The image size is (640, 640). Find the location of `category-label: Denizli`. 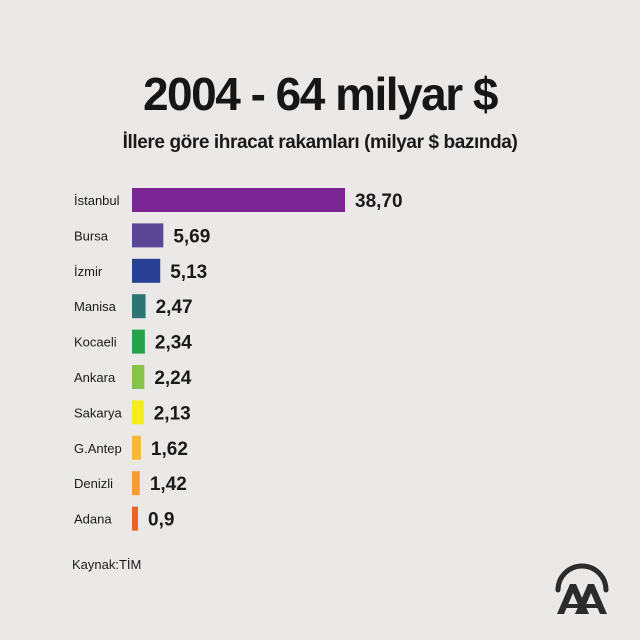

category-label: Denizli is located at coordinates (93, 483).